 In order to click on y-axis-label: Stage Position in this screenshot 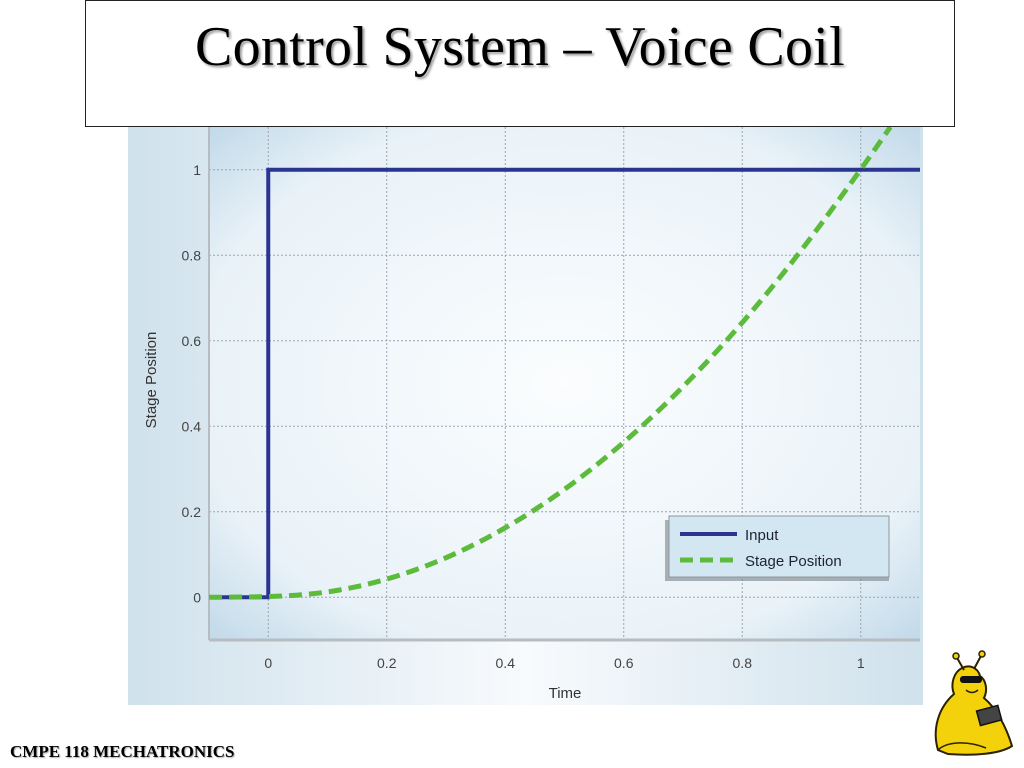, I will do `click(151, 380)`.